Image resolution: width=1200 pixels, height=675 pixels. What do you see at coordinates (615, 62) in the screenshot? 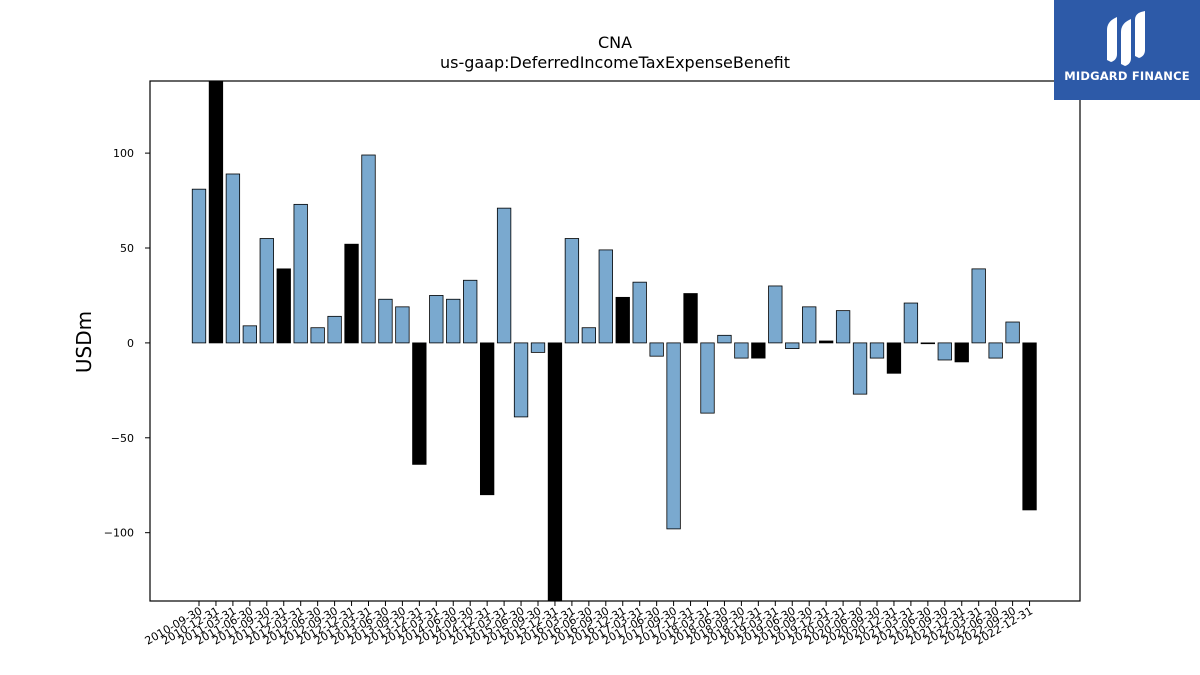
I see `chart-subtitle: us-gaap:DeferredIncomeTaxExpenseBenefit` at bounding box center [615, 62].